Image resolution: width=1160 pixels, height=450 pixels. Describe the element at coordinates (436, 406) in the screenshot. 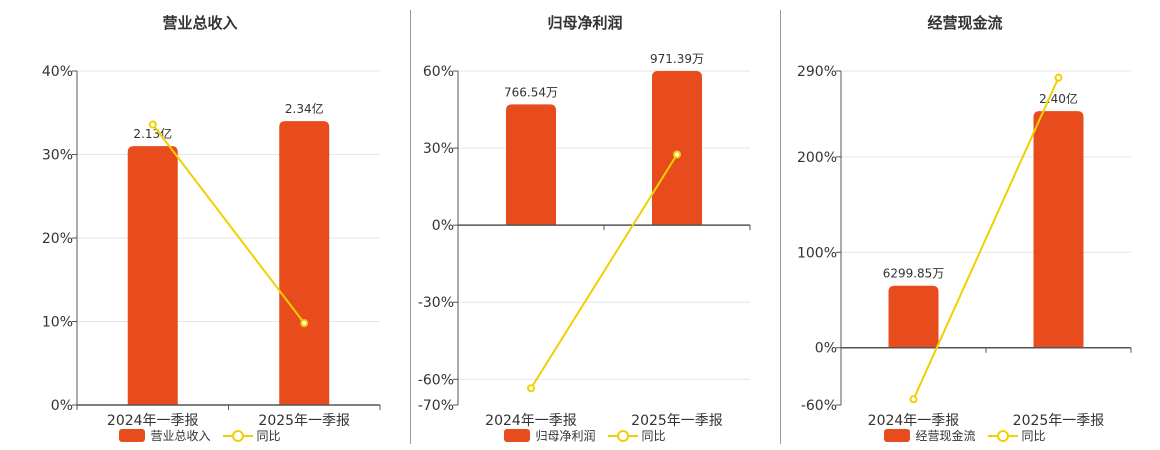

I see `y-tick-label: -70%` at that location.